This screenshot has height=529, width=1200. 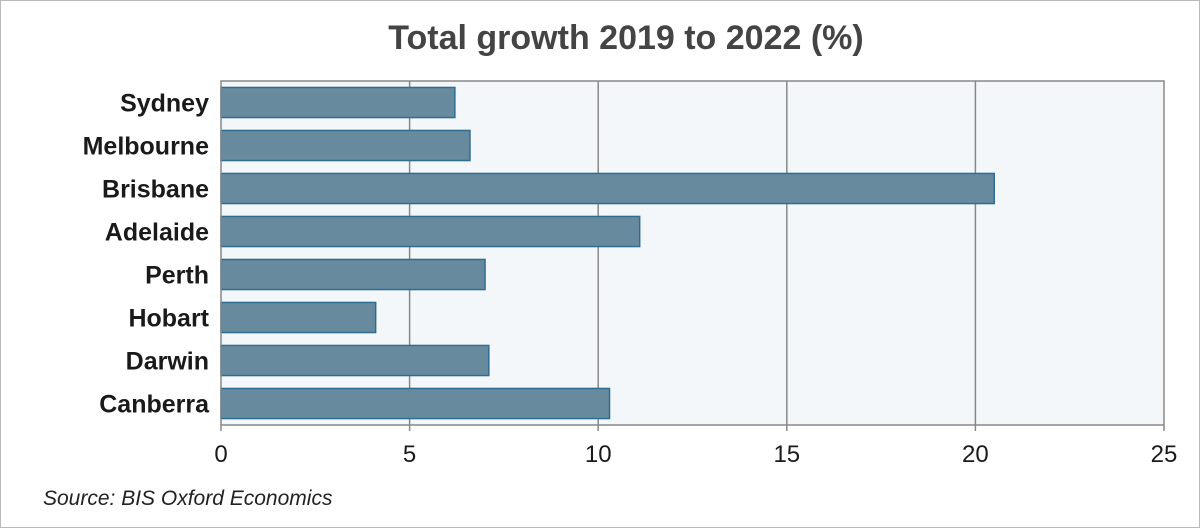 What do you see at coordinates (430, 231) in the screenshot?
I see `bar-adelaide` at bounding box center [430, 231].